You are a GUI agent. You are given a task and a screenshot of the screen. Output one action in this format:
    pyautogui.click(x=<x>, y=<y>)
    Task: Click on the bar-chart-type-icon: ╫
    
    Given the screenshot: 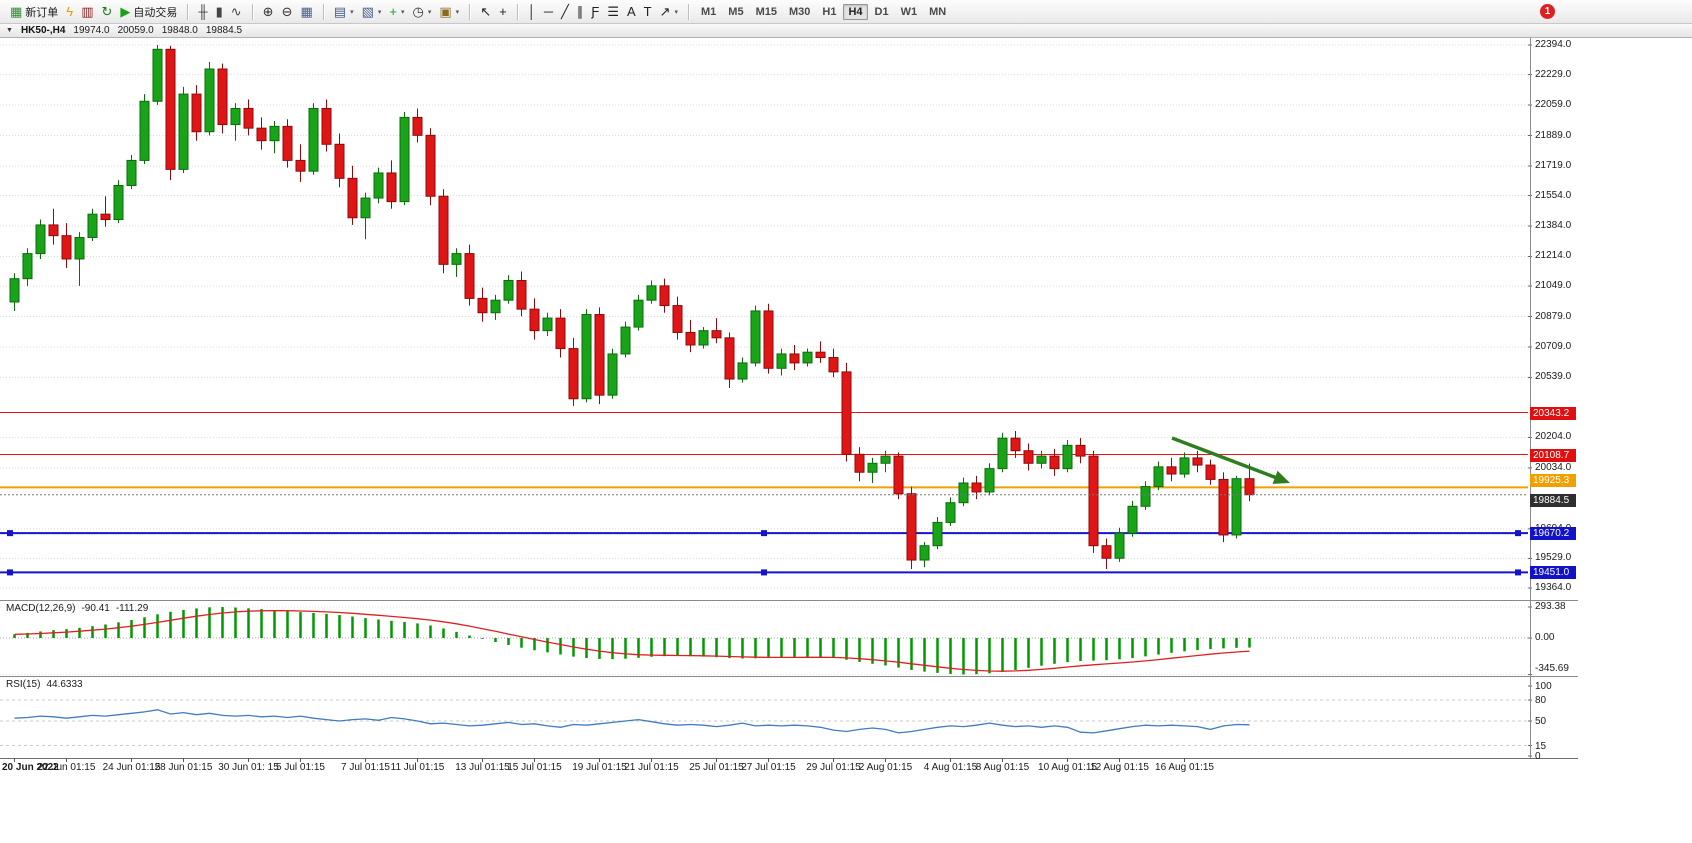 What is the action you would take?
    pyautogui.click(x=203, y=11)
    